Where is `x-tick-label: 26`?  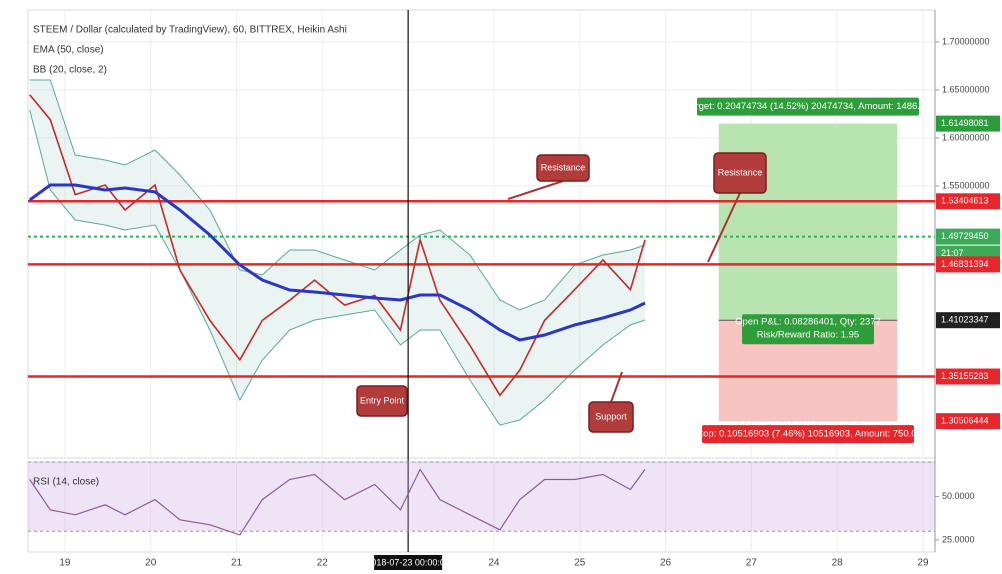 x-tick-label: 26 is located at coordinates (666, 563).